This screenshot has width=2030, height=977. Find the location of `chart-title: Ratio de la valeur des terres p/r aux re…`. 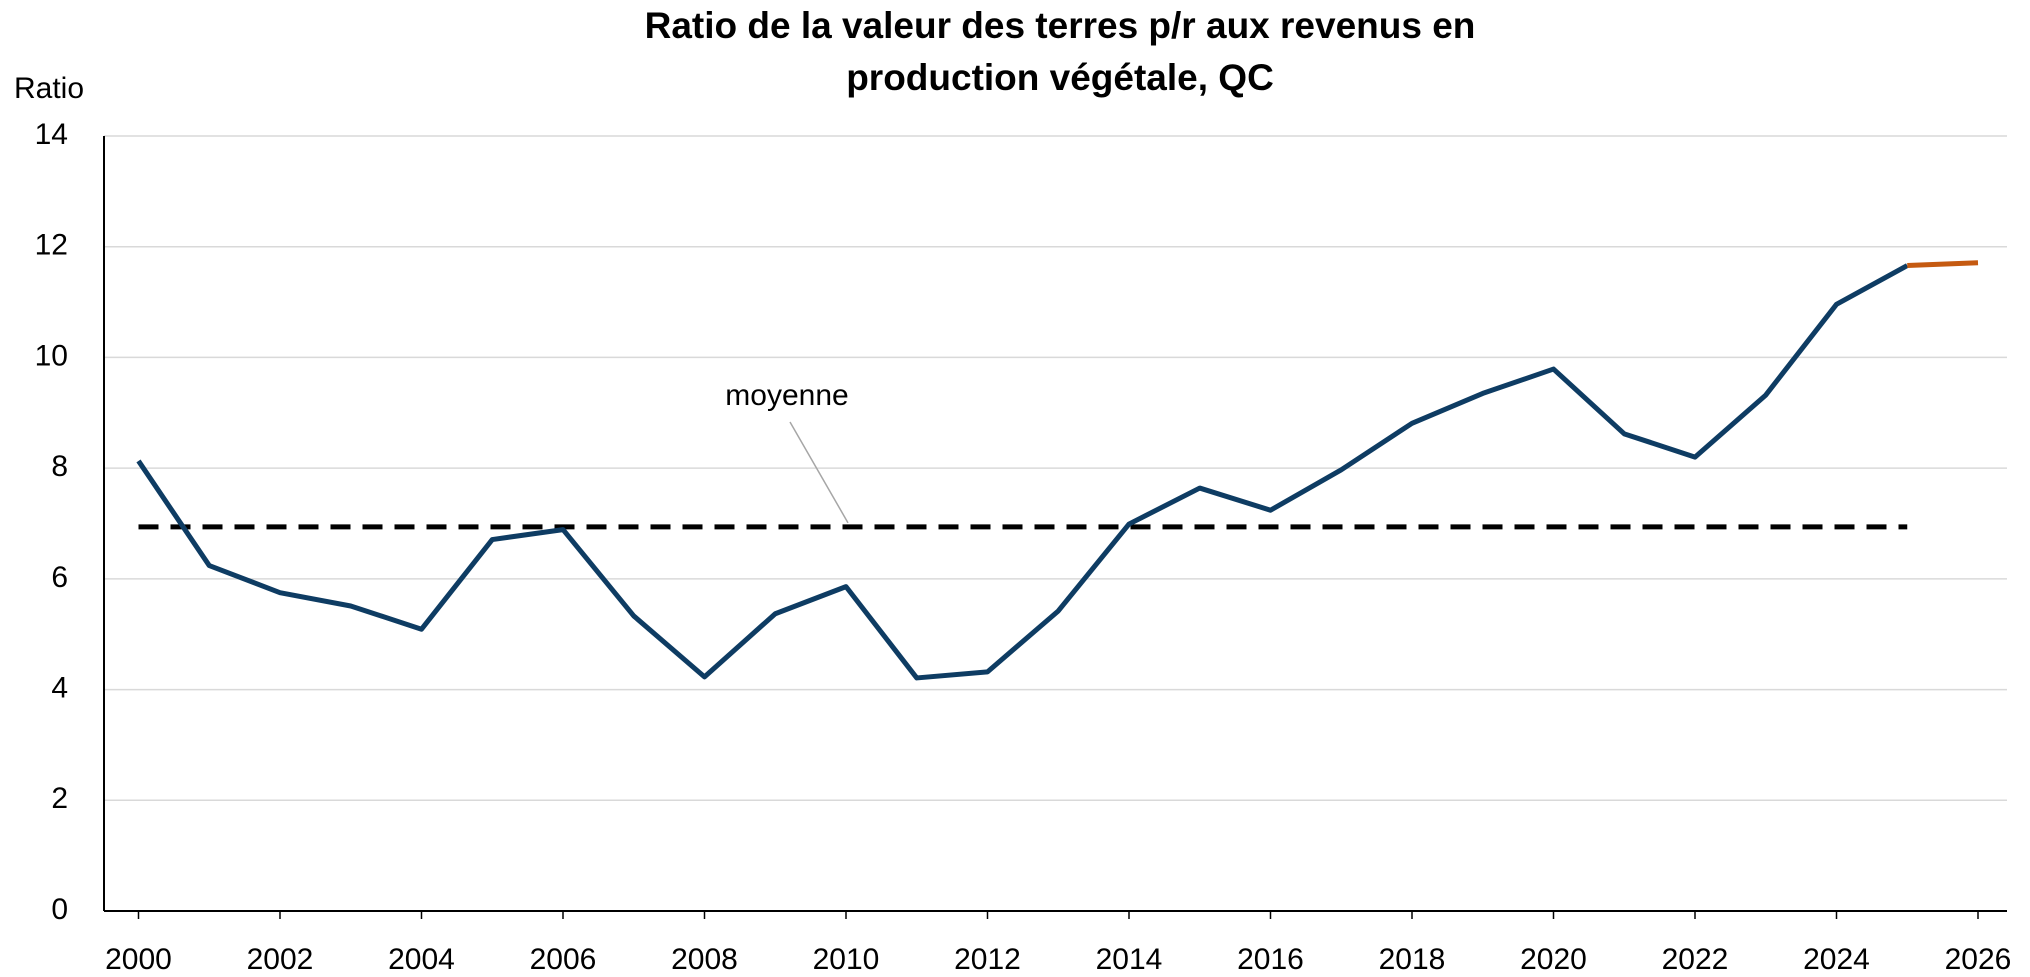

chart-title: Ratio de la valeur des terres p/r aux re… is located at coordinates (1060, 25).